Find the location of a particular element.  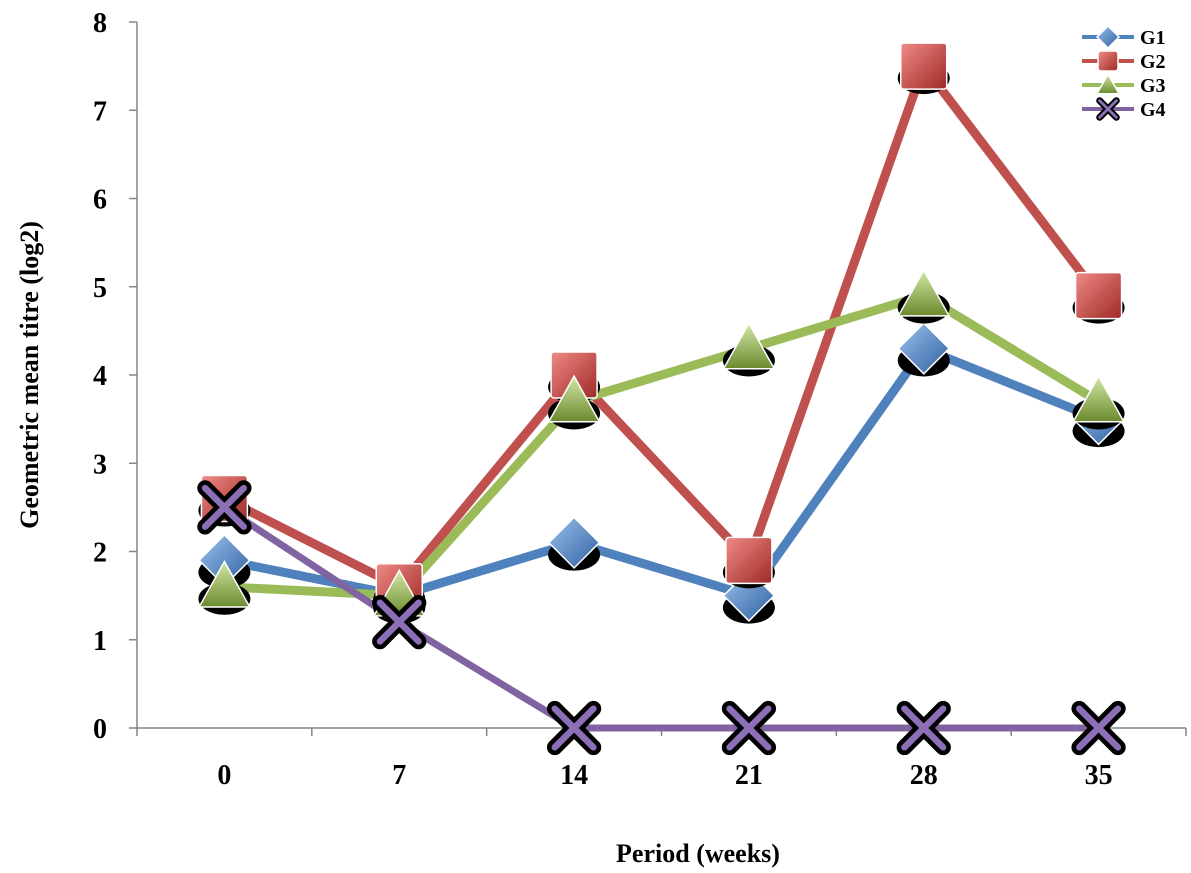

legend-marker-g1 is located at coordinates (1108, 37).